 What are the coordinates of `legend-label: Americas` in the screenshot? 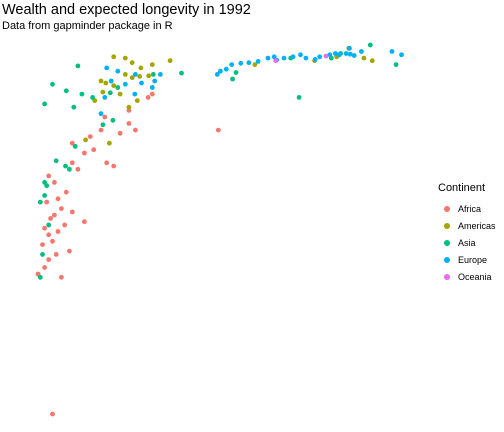 It's located at (477, 225).